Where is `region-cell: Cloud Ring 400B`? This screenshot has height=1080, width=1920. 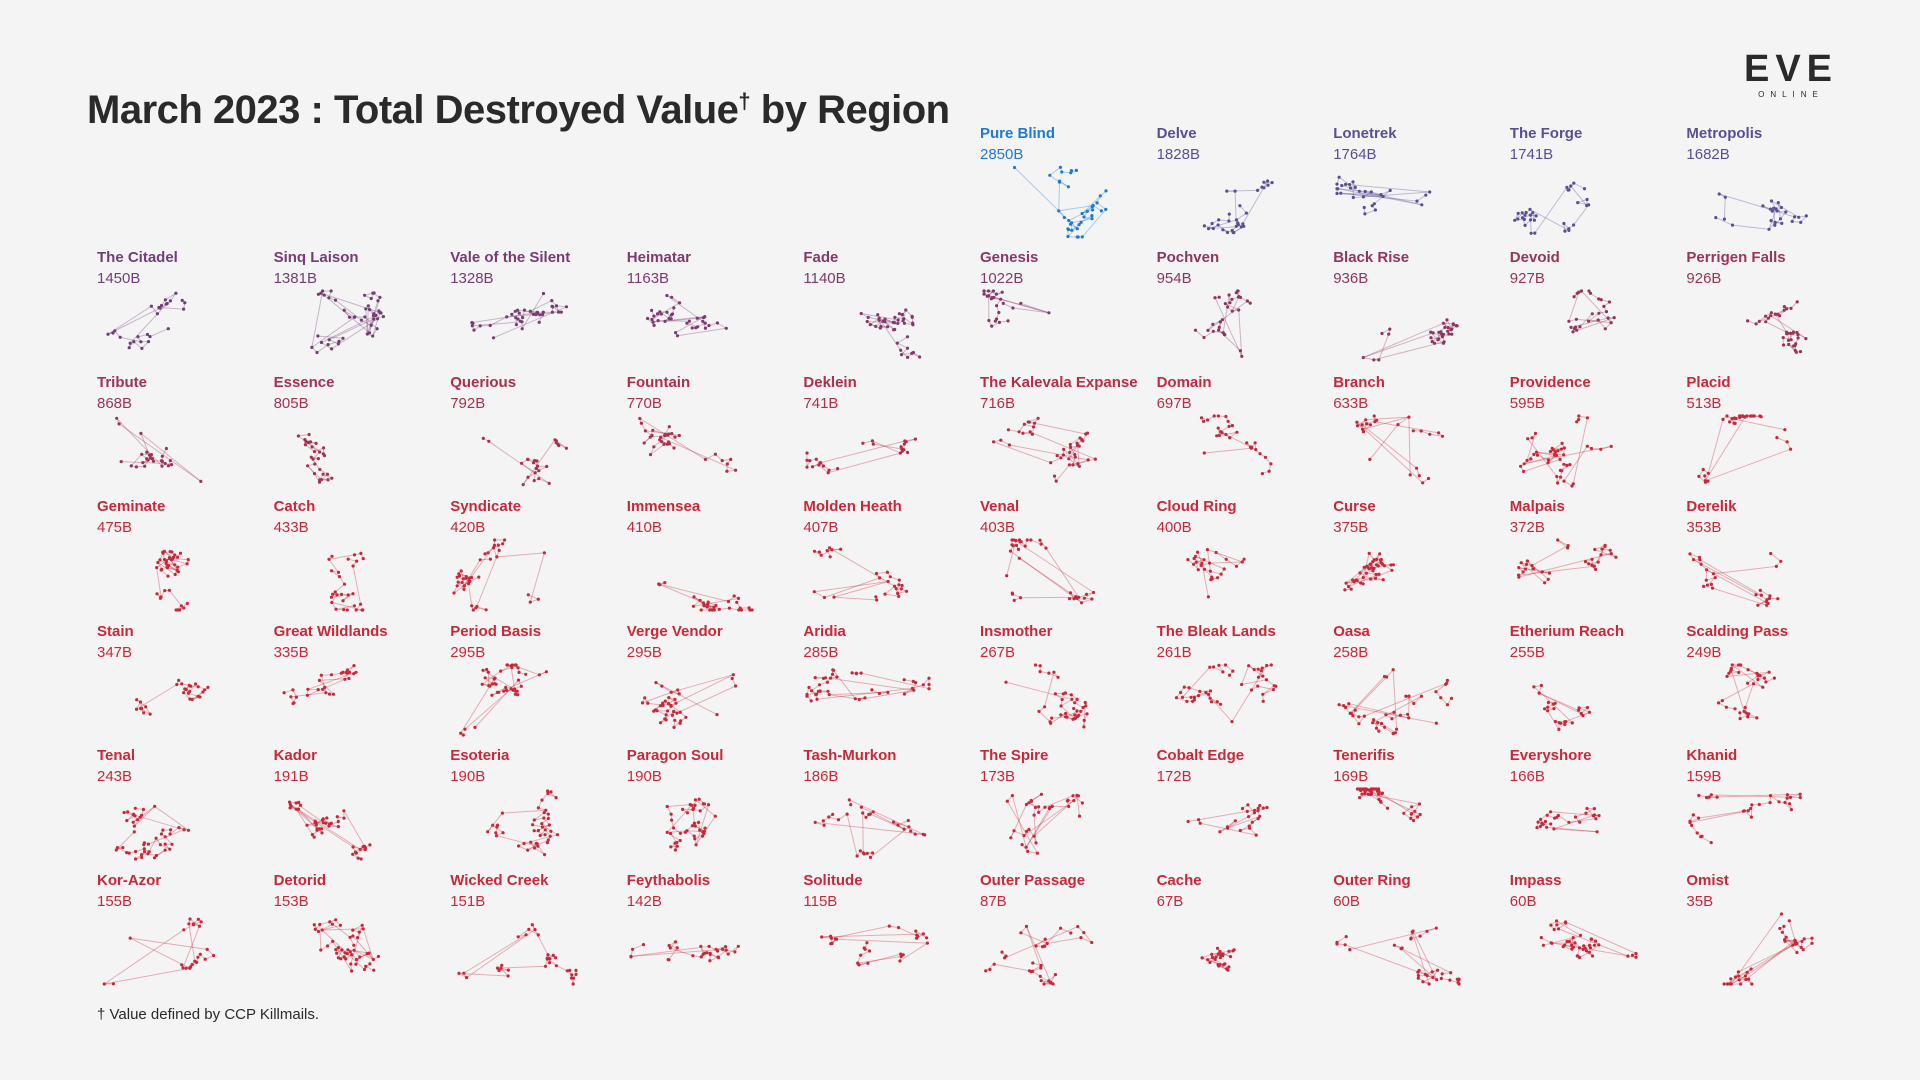
region-cell: Cloud Ring 400B is located at coordinates (1242, 558).